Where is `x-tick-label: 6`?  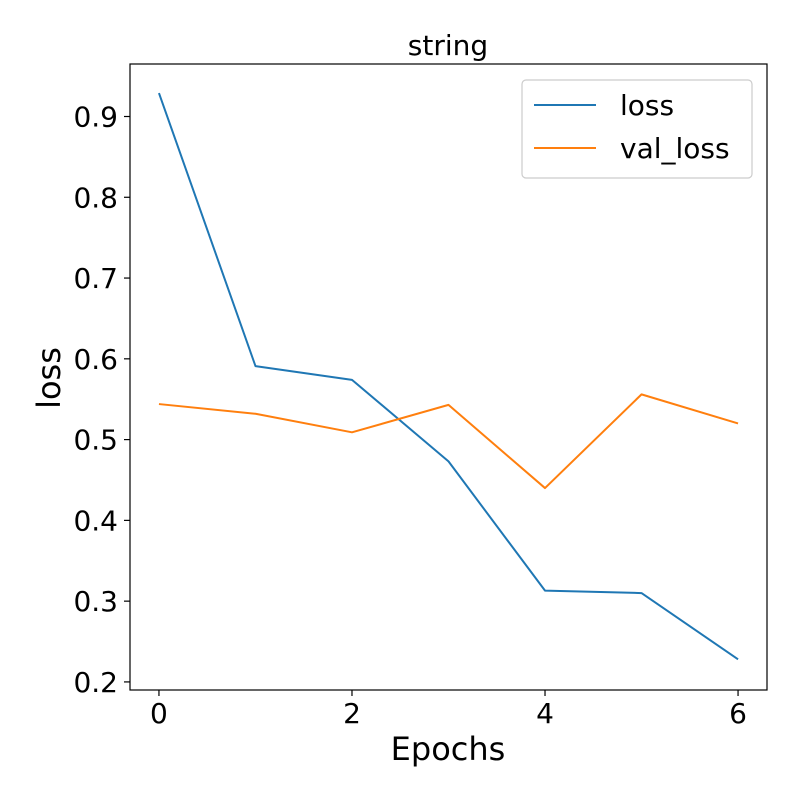 x-tick-label: 6 is located at coordinates (738, 713).